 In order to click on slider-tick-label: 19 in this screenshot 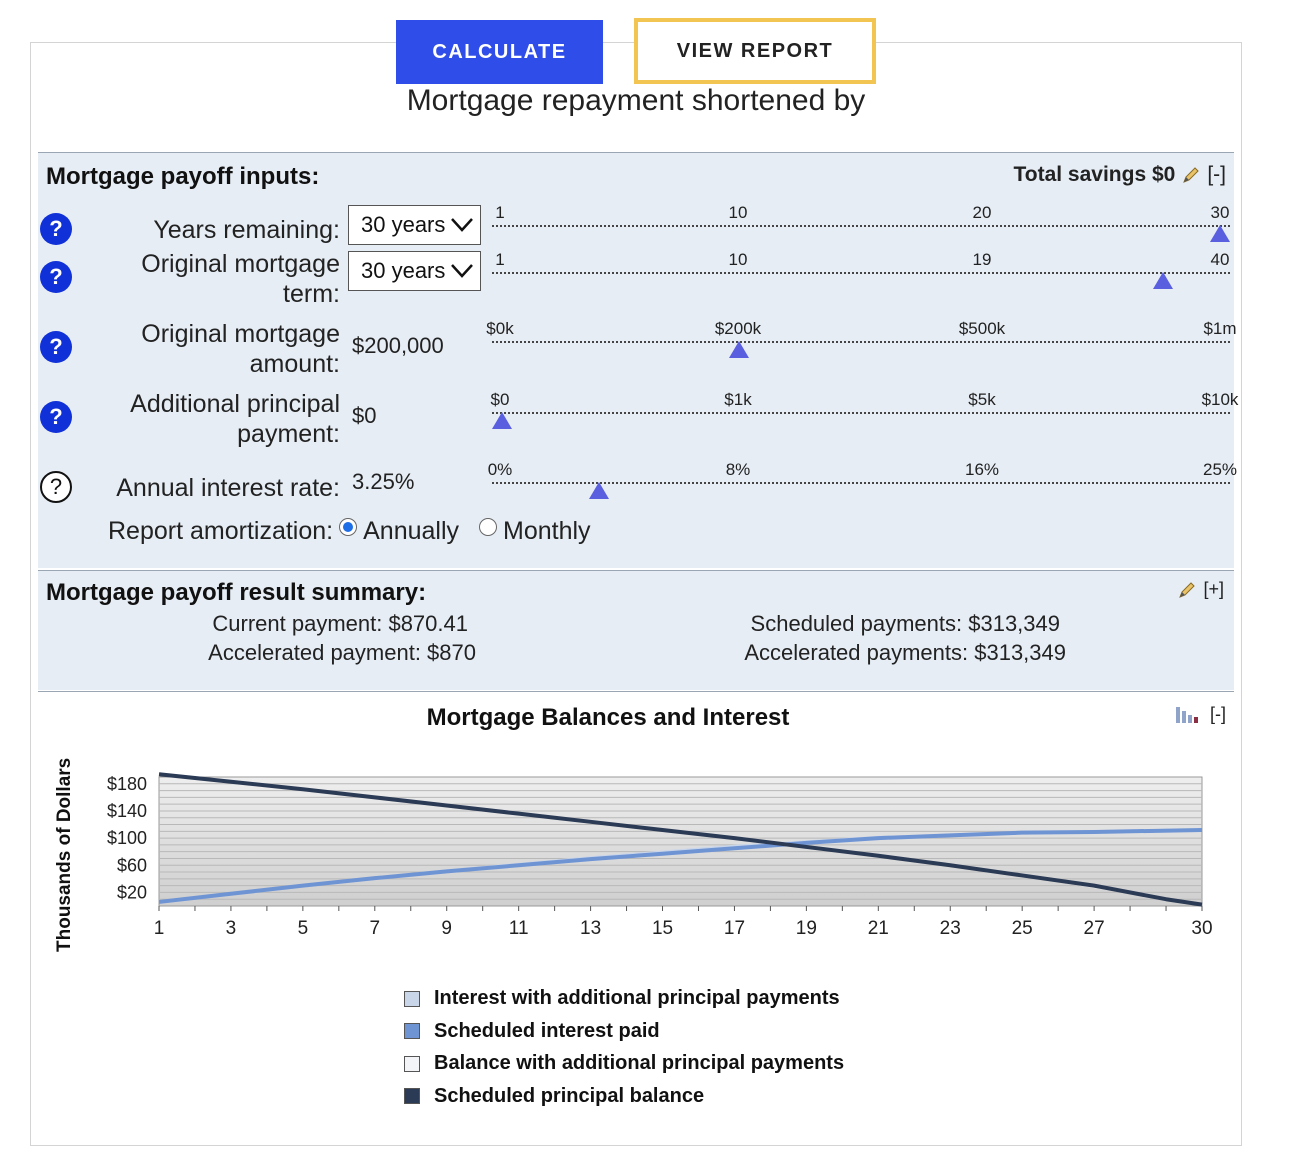, I will do `click(982, 259)`.